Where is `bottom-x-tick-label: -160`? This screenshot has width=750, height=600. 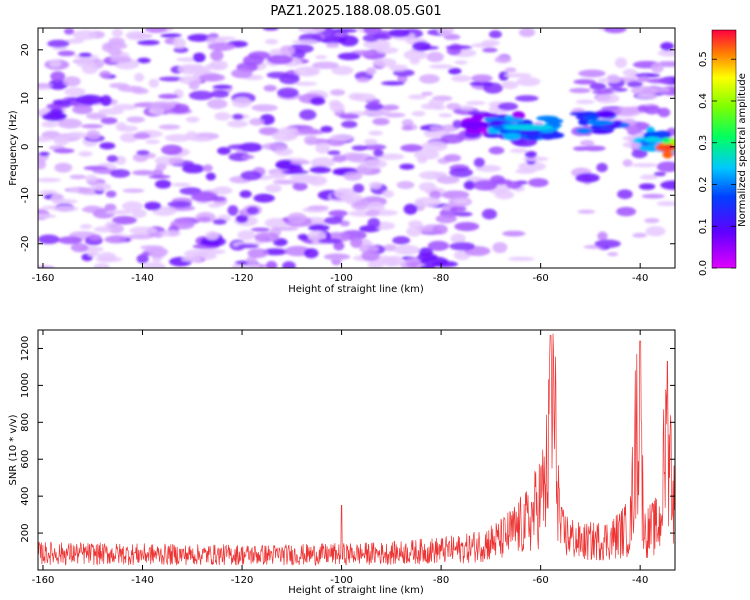 bottom-x-tick-label: -160 is located at coordinates (43, 580).